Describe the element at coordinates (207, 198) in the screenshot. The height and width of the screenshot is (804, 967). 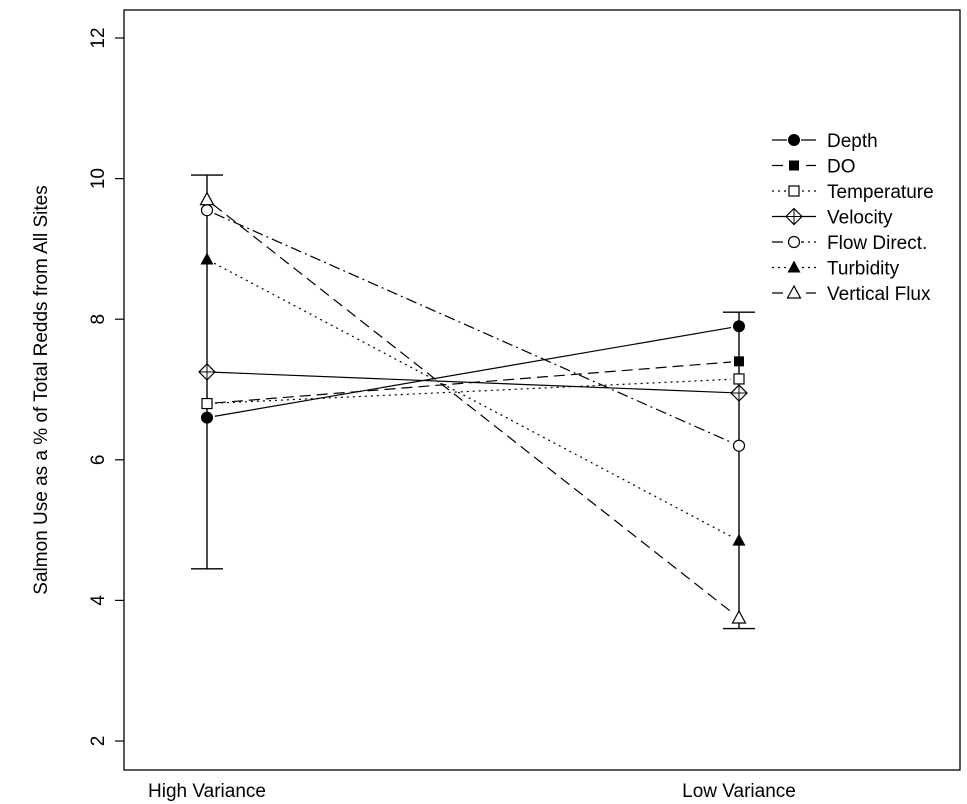
I see `point-vertical-flux-high-variance` at that location.